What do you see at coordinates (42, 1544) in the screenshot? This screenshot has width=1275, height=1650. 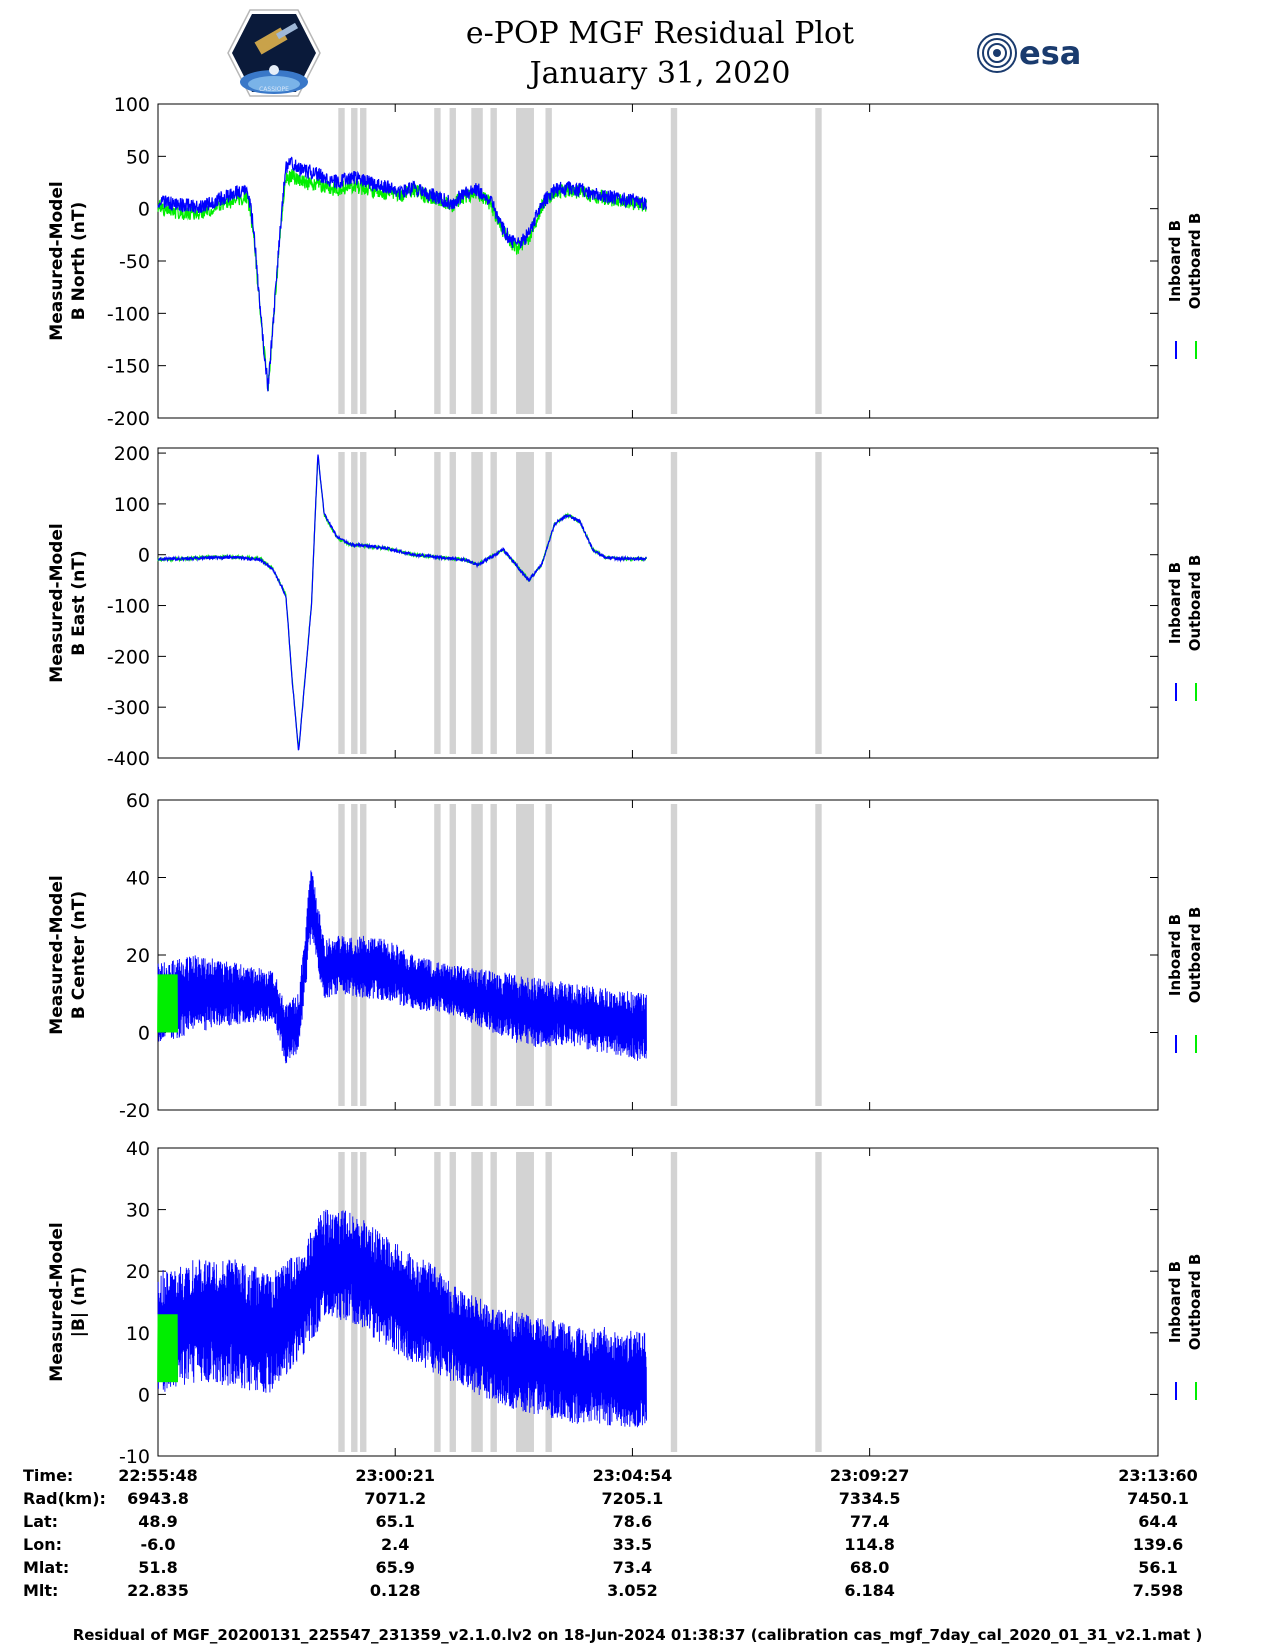 I see `info-row-label: Lon:` at bounding box center [42, 1544].